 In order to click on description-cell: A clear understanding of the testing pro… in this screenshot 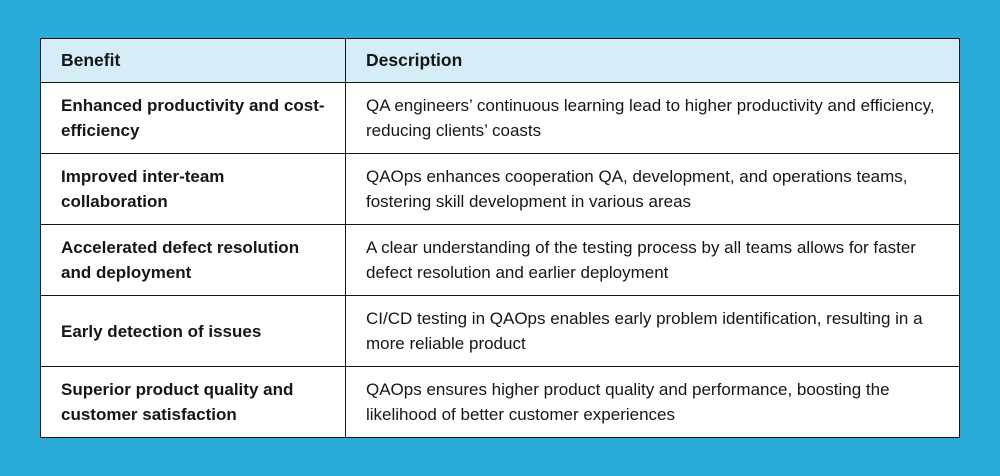, I will do `click(652, 260)`.